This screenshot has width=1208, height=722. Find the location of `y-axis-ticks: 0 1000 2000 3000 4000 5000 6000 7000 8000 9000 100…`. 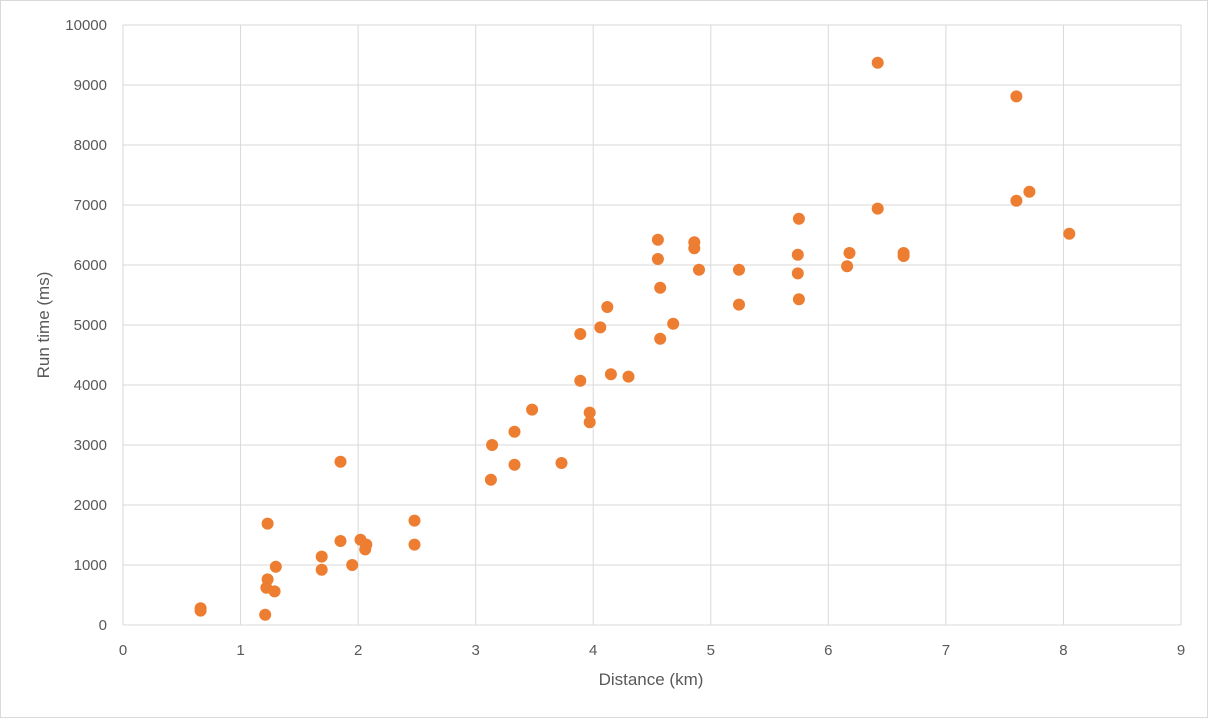

y-axis-ticks: 0 1000 2000 3000 4000 5000 6000 7000 8000 9000 100… is located at coordinates (86, 325).